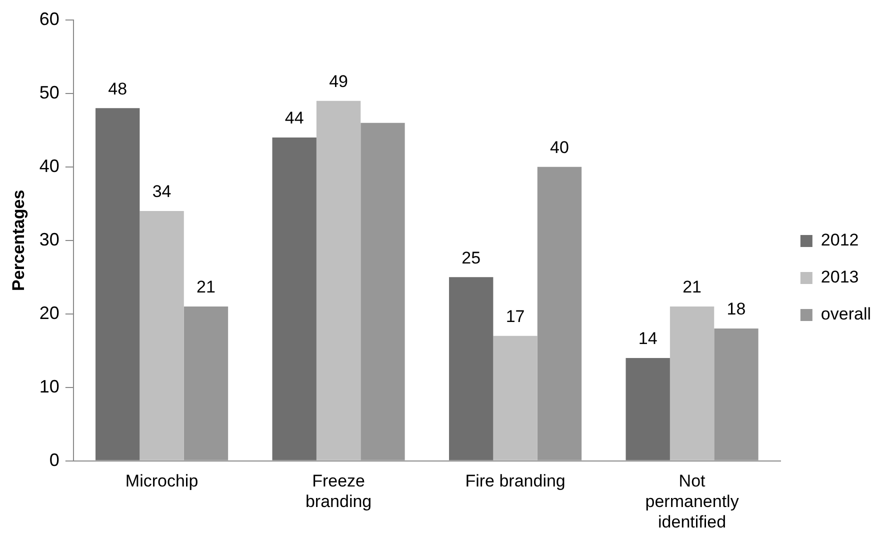 The image size is (891, 541). Describe the element at coordinates (49, 92) in the screenshot. I see `y-tick-label: 50` at that location.